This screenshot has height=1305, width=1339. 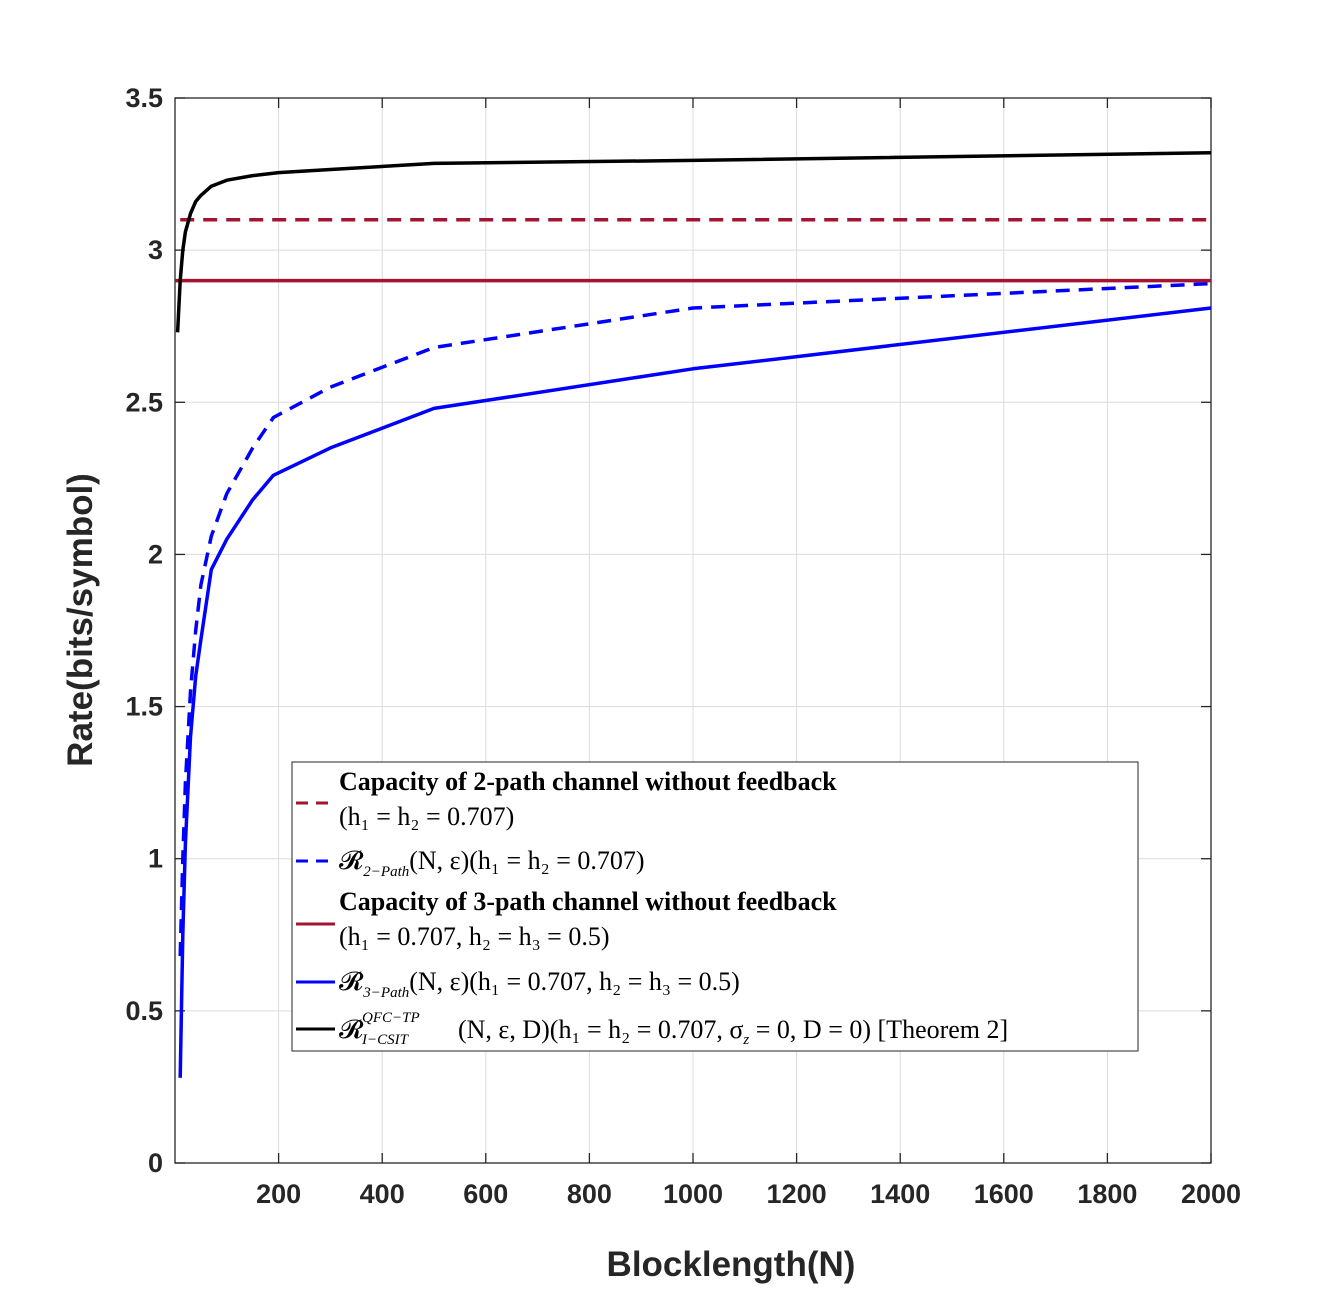 What do you see at coordinates (693, 1194) in the screenshot?
I see `x-tick-label: 1000` at bounding box center [693, 1194].